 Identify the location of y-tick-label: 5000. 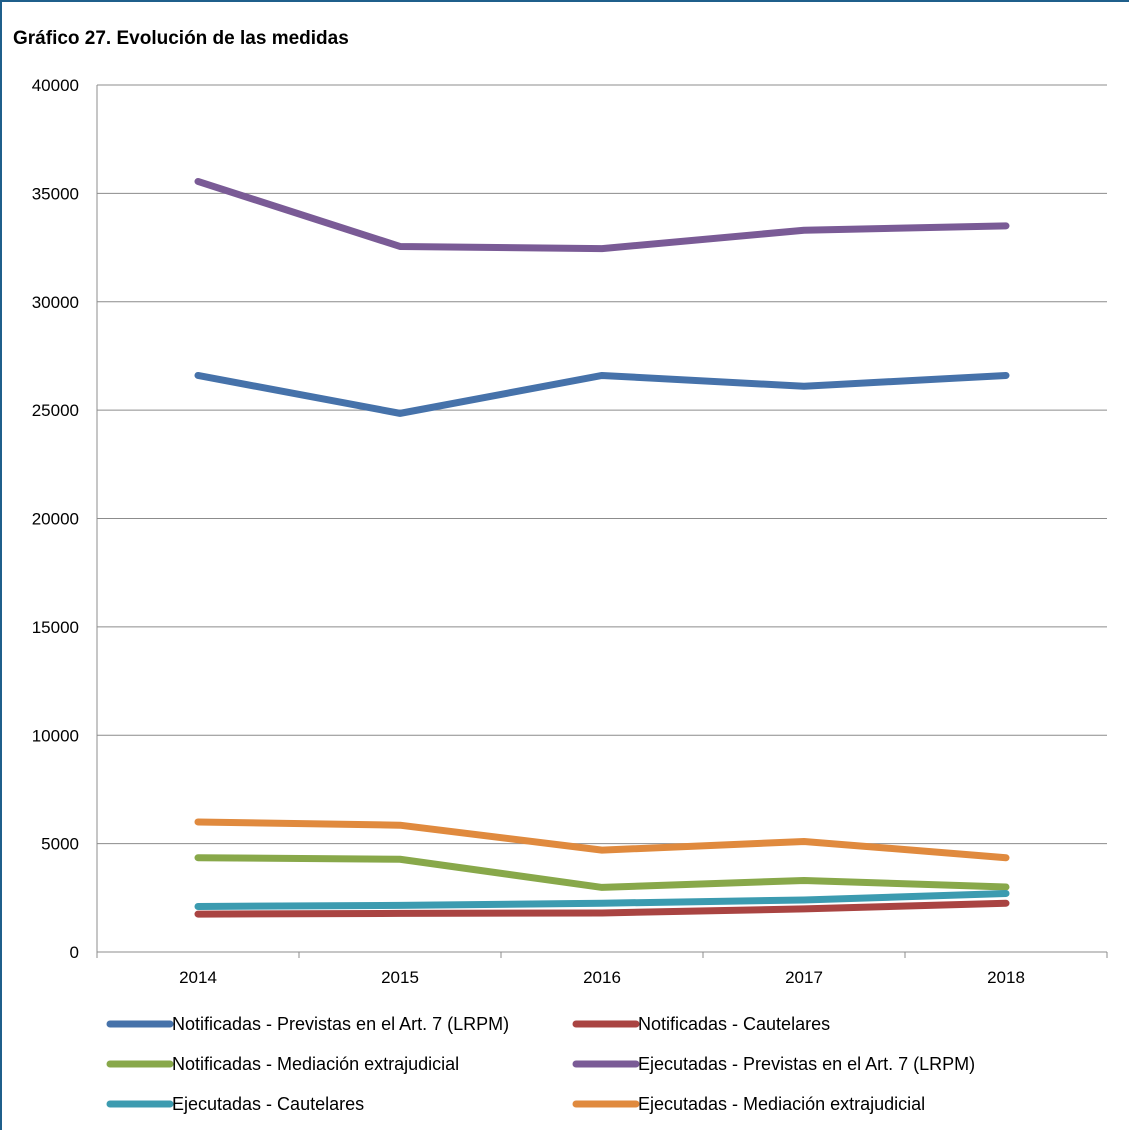
(60, 844).